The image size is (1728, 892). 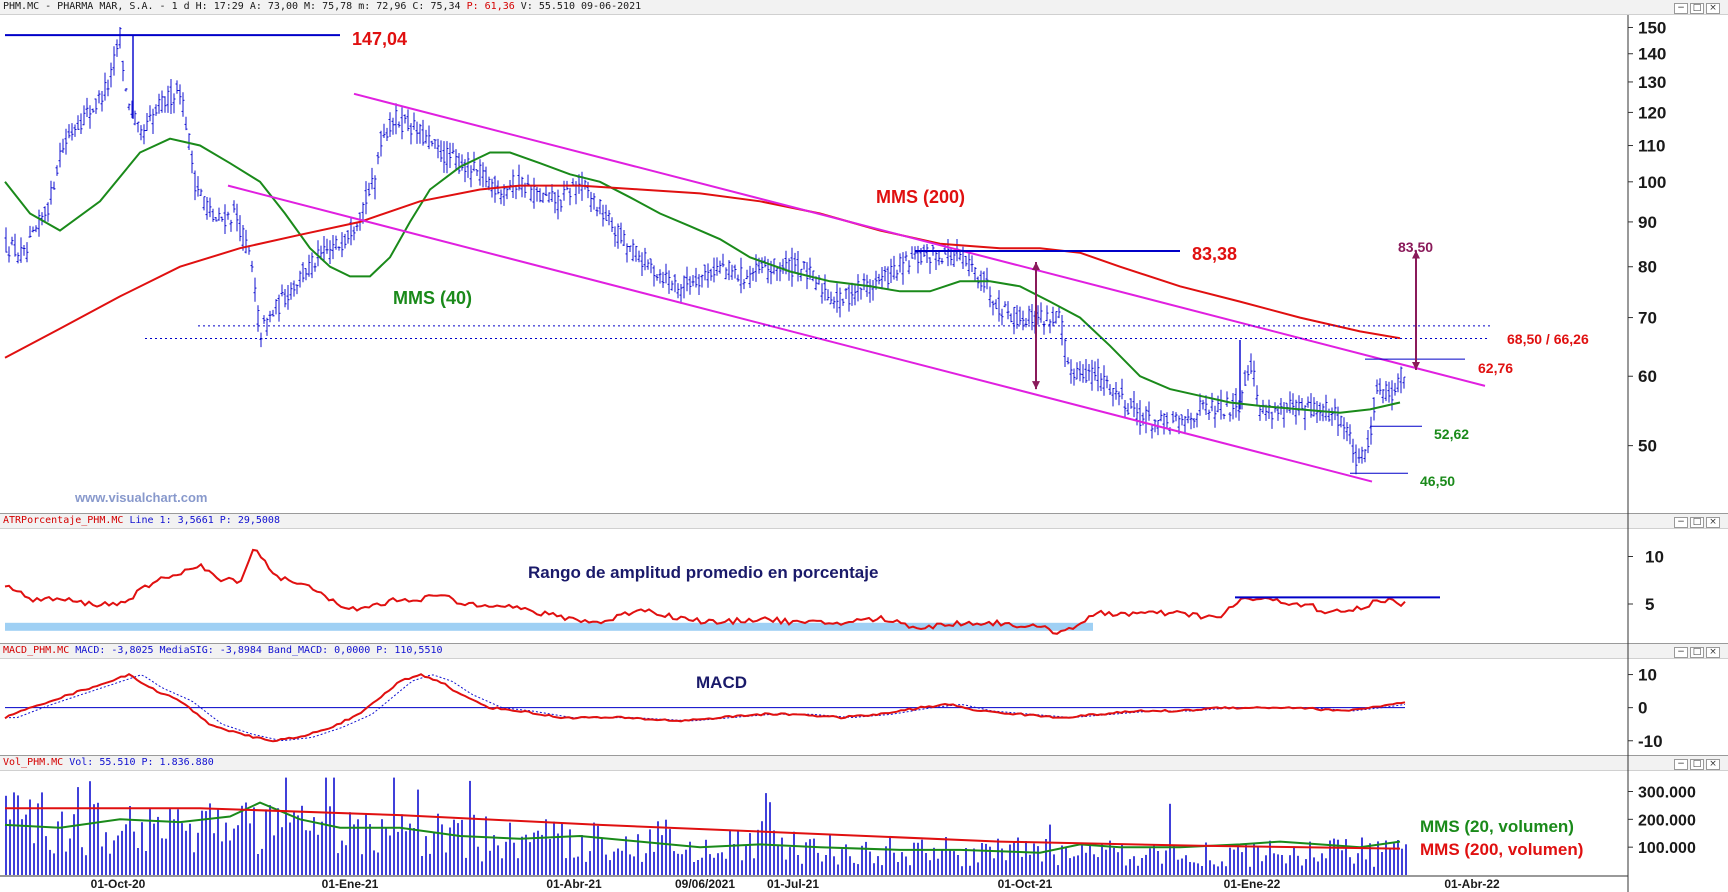 What do you see at coordinates (141, 762) in the screenshot?
I see `vol-header-values: Vol: 55.510 P: 1.836.880` at bounding box center [141, 762].